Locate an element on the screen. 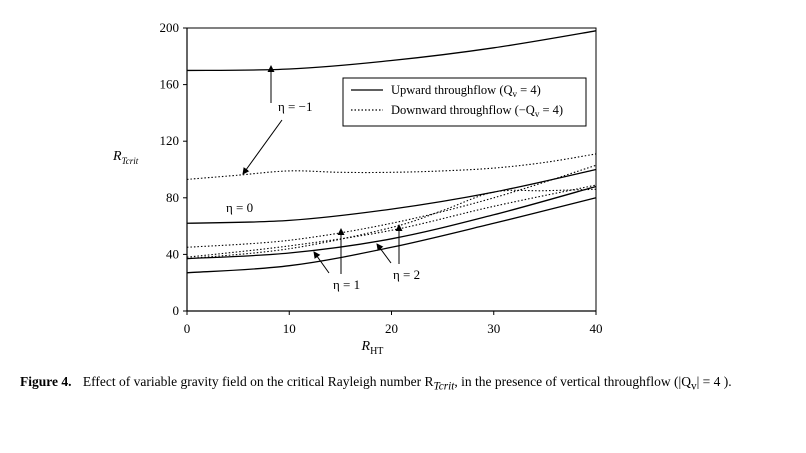 The image size is (806, 453). y-tick-label: 200 is located at coordinates (170, 27).